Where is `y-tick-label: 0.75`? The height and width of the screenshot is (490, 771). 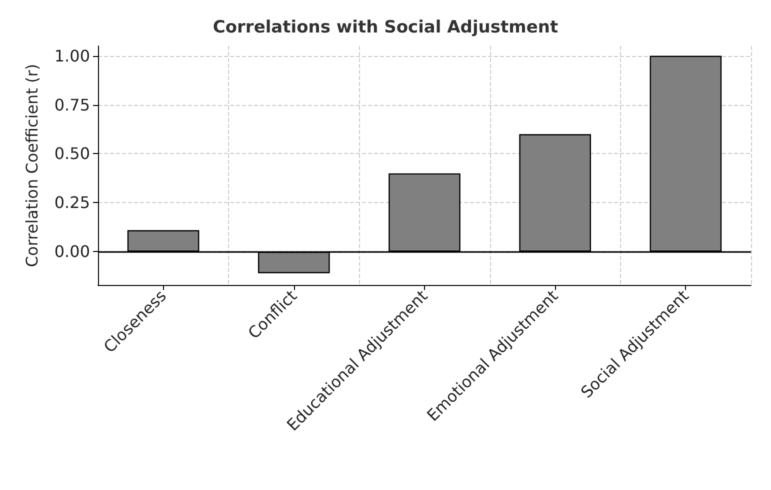 y-tick-label: 0.75 is located at coordinates (72, 104).